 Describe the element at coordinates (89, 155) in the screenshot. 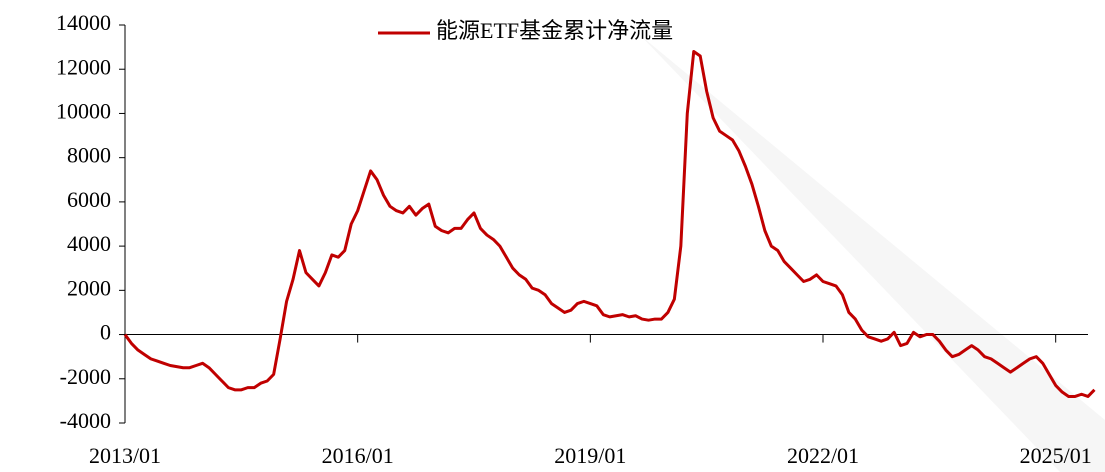

I see `y-tick-label: 8000` at that location.